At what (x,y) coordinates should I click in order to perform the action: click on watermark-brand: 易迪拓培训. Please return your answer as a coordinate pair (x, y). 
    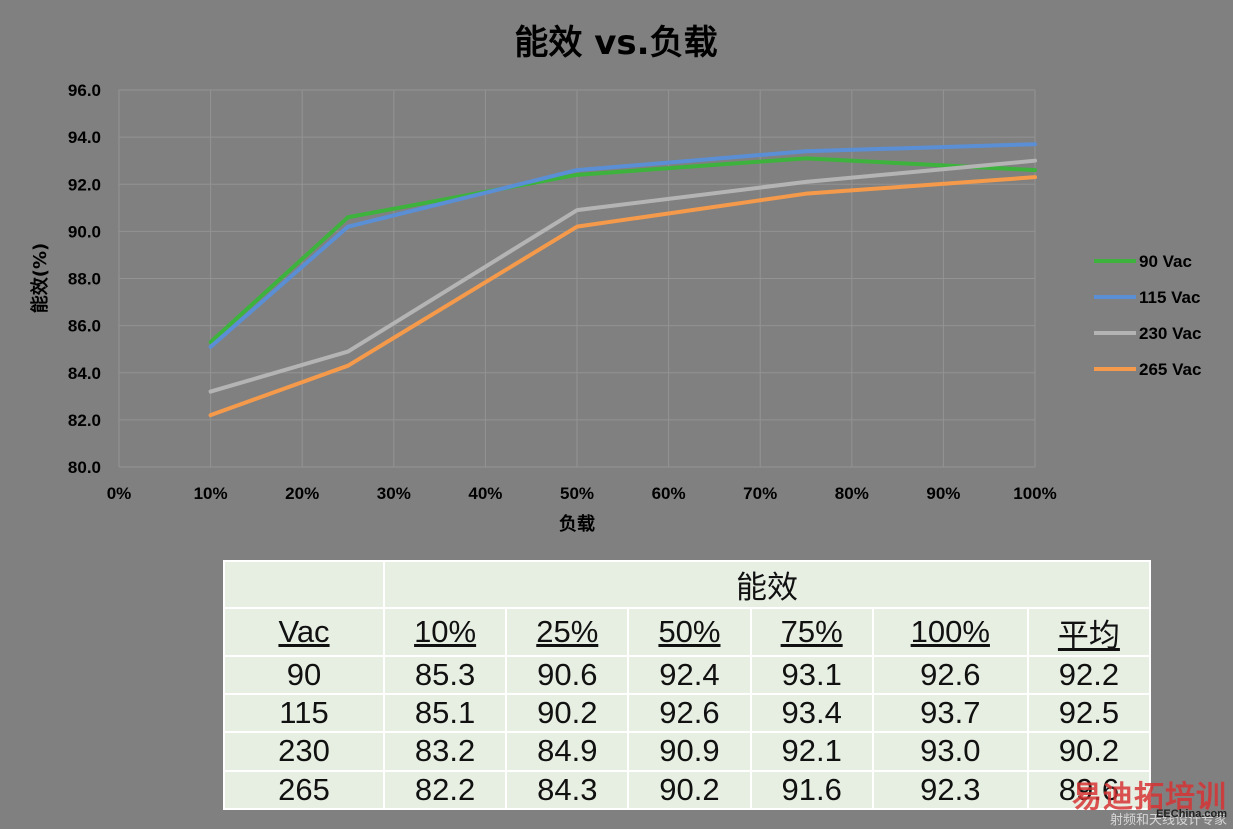
    Looking at the image, I should click on (1149, 797).